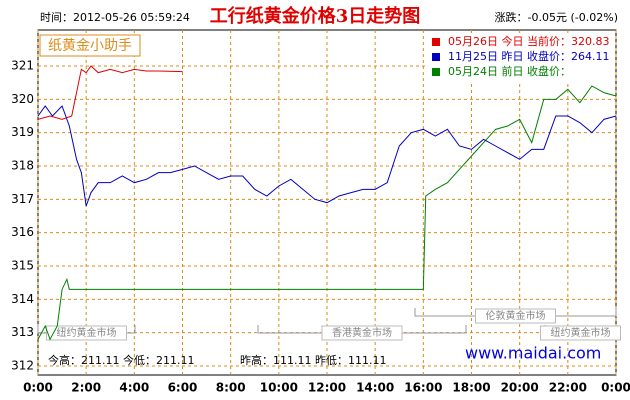 The image size is (630, 400). Describe the element at coordinates (22, 66) in the screenshot. I see `y-tick-label: 321` at that location.